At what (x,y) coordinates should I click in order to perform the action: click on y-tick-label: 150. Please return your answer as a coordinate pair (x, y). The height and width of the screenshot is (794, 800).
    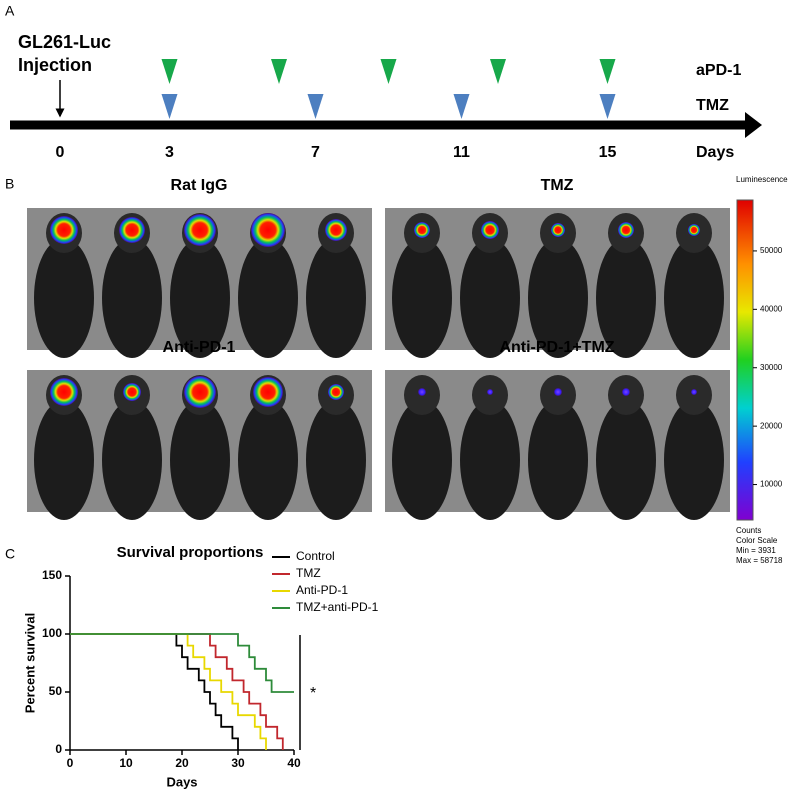
    Looking at the image, I should click on (52, 575).